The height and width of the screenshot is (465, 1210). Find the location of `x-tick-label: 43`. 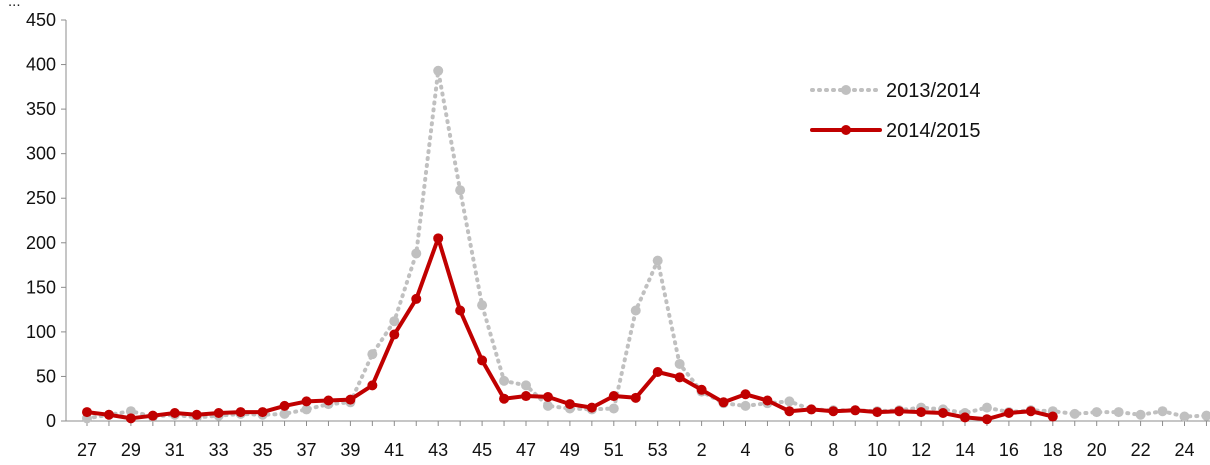

x-tick-label: 43 is located at coordinates (438, 450).